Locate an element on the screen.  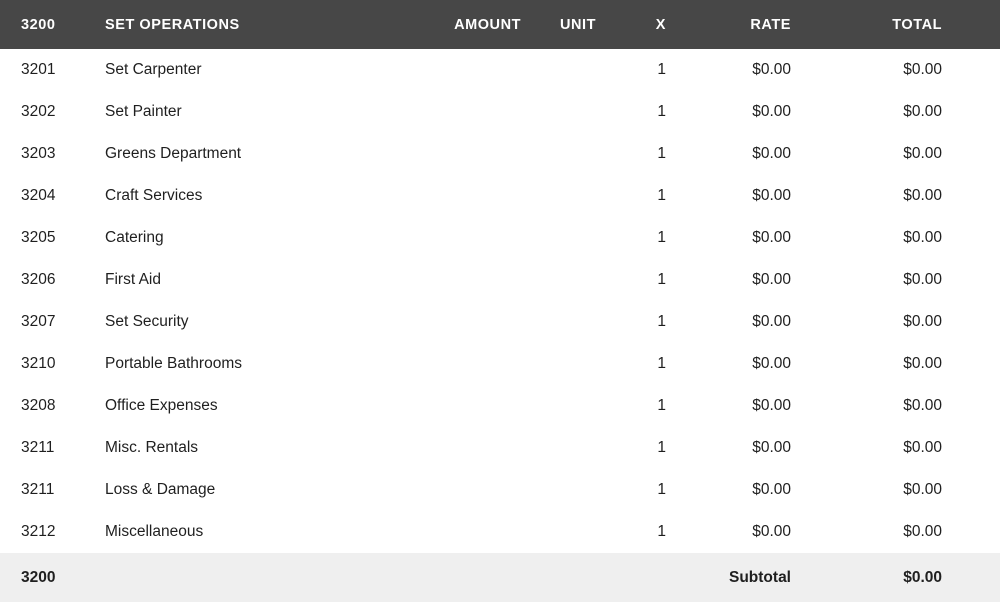
row-cell-code: 3212 is located at coordinates (38, 531).